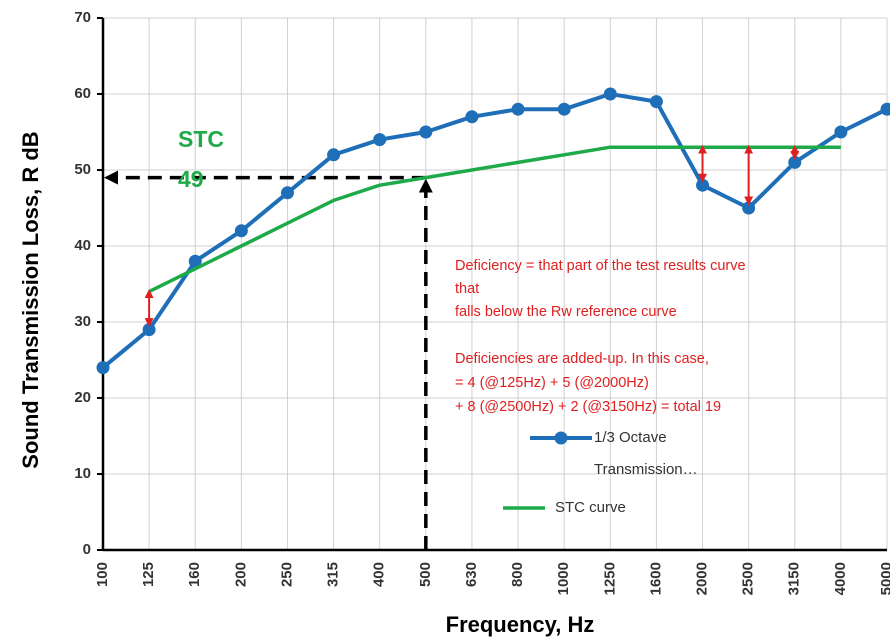  I want to click on y-tick-label: 20, so click(82, 397).